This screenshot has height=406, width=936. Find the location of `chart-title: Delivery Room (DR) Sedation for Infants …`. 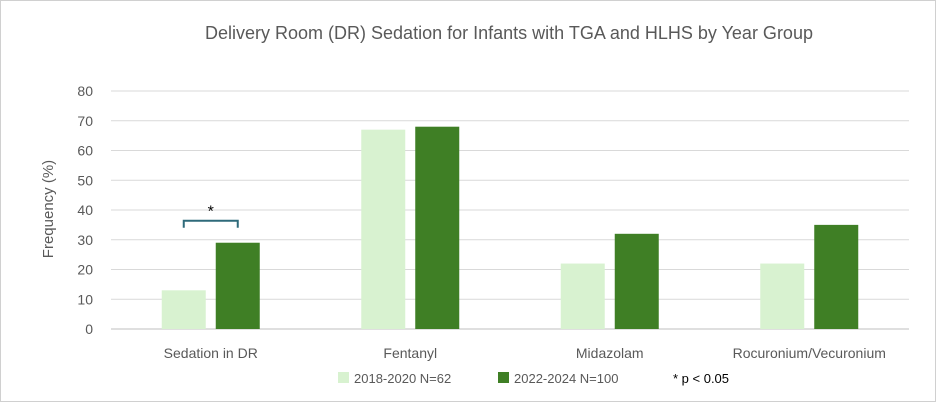

chart-title: Delivery Room (DR) Sedation for Infants … is located at coordinates (509, 33).